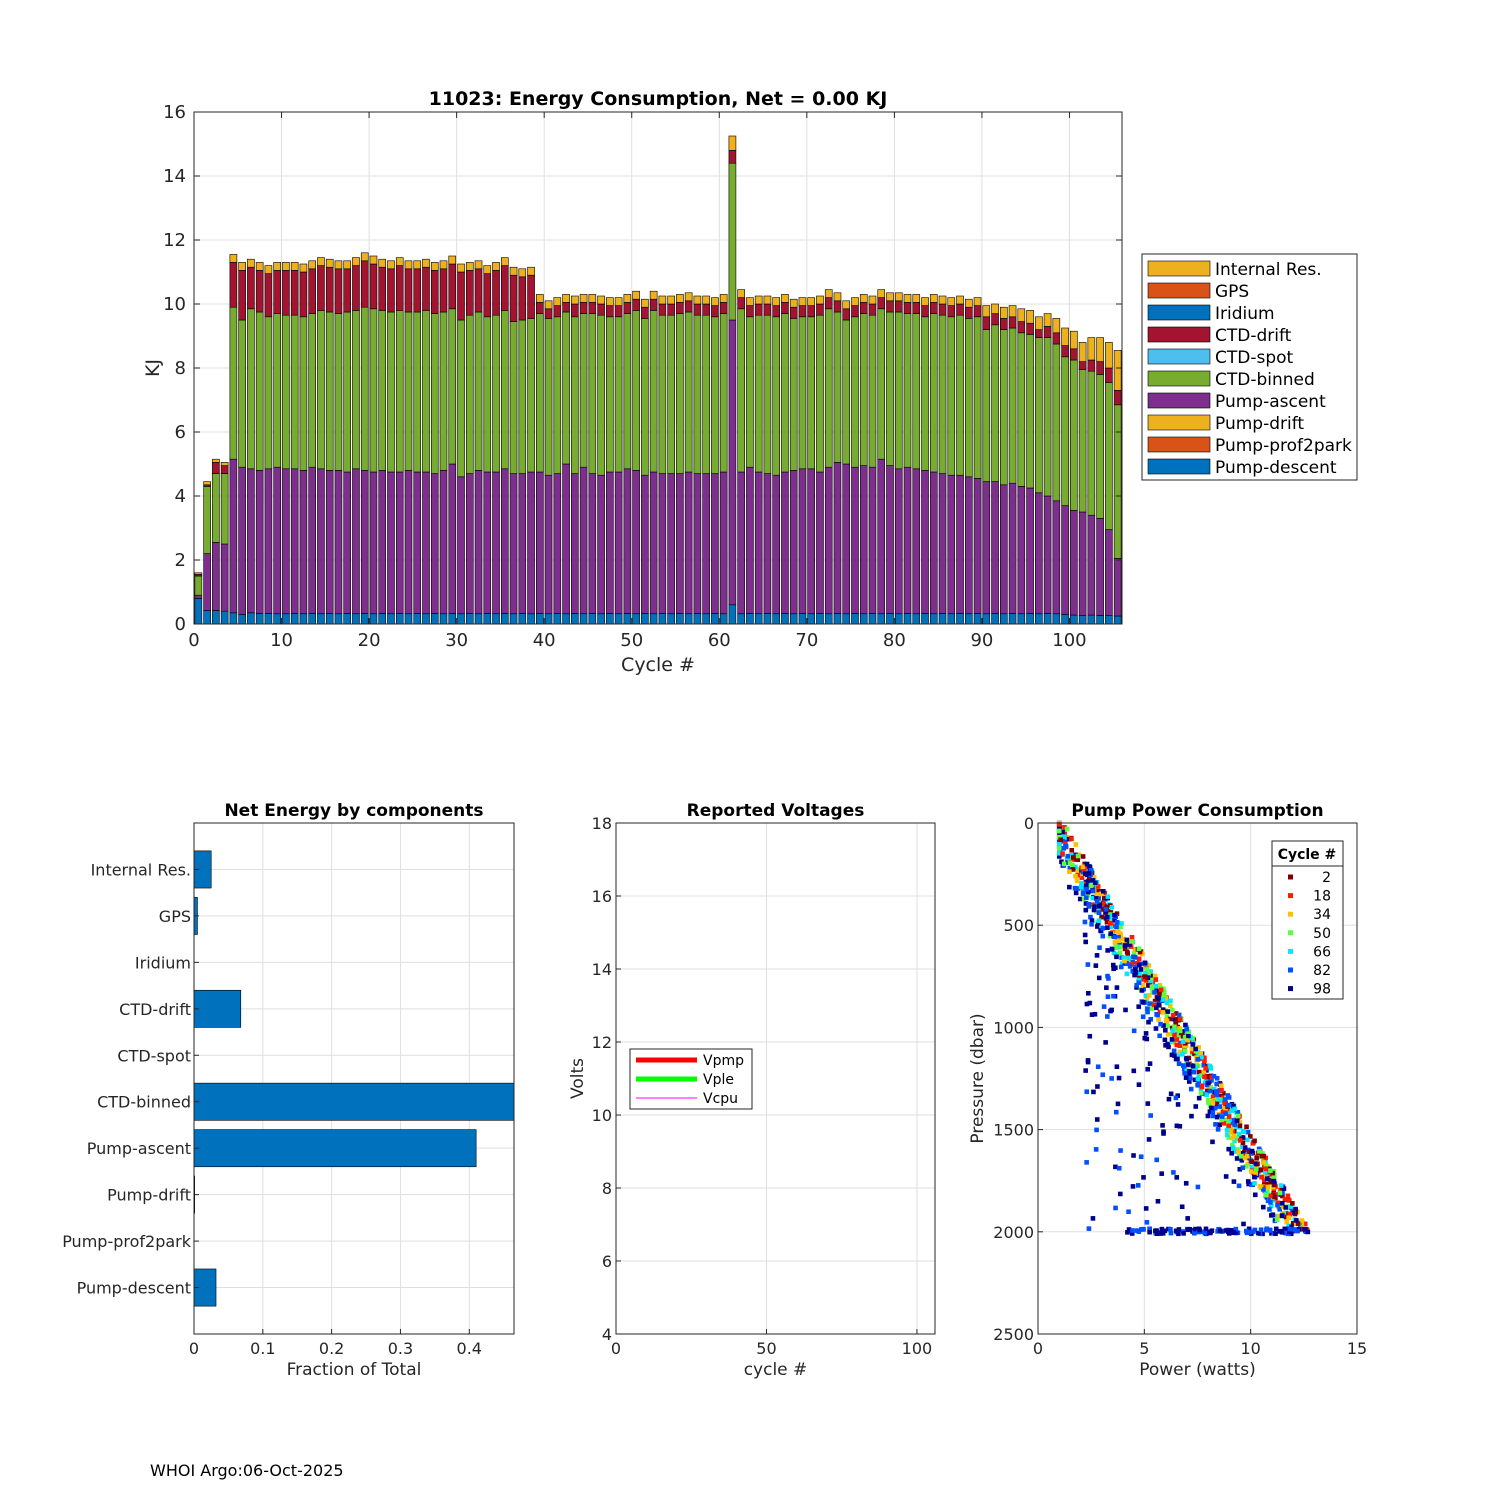 Image resolution: width=1500 pixels, height=1500 pixels. Describe the element at coordinates (456, 640) in the screenshot. I see `energy-x-tick-label: 30` at that location.